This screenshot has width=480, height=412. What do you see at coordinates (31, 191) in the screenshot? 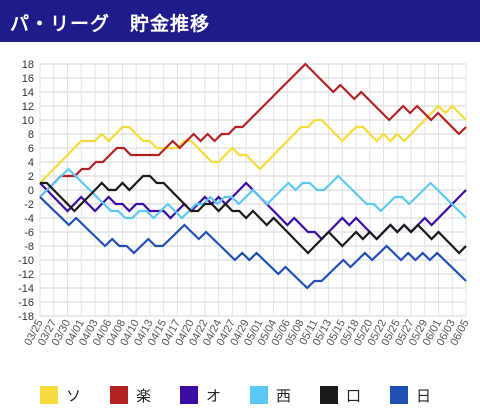
I see `y-tick-label: 0` at bounding box center [31, 191].